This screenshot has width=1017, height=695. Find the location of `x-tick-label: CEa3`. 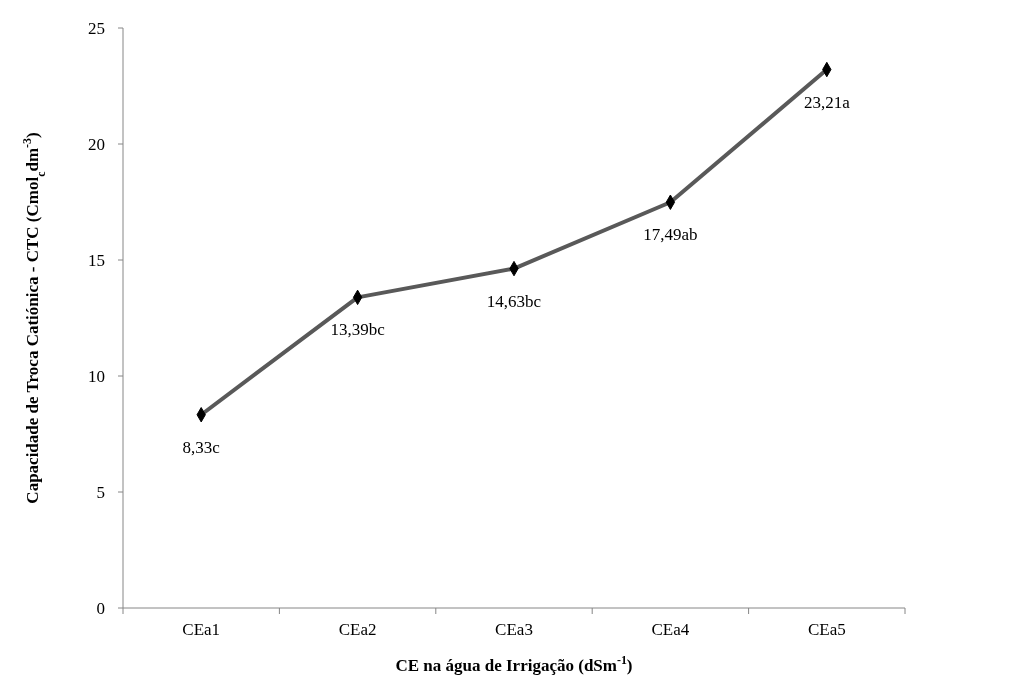

x-tick-label: CEa3 is located at coordinates (514, 629).